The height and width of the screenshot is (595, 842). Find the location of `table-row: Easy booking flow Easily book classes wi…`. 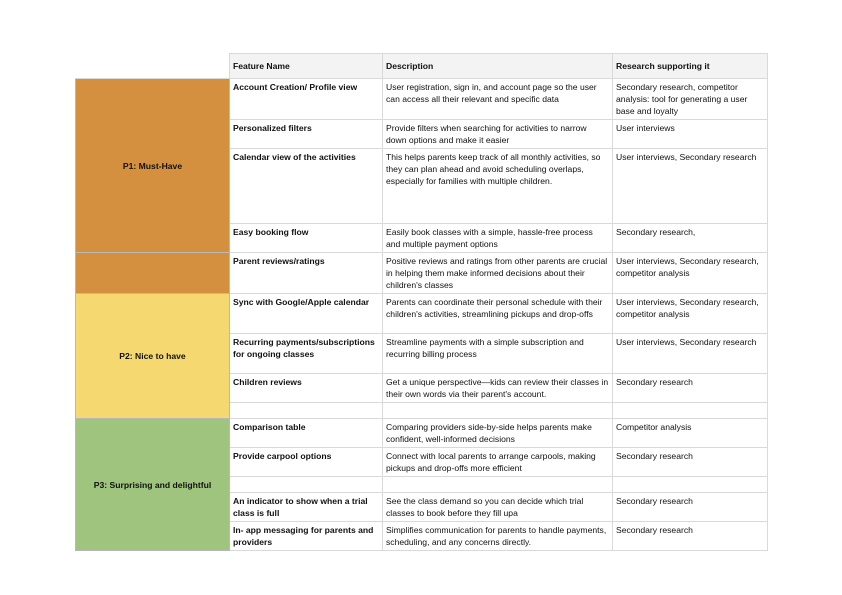

table-row: Easy booking flow Easily book classes wi… is located at coordinates (422, 238).